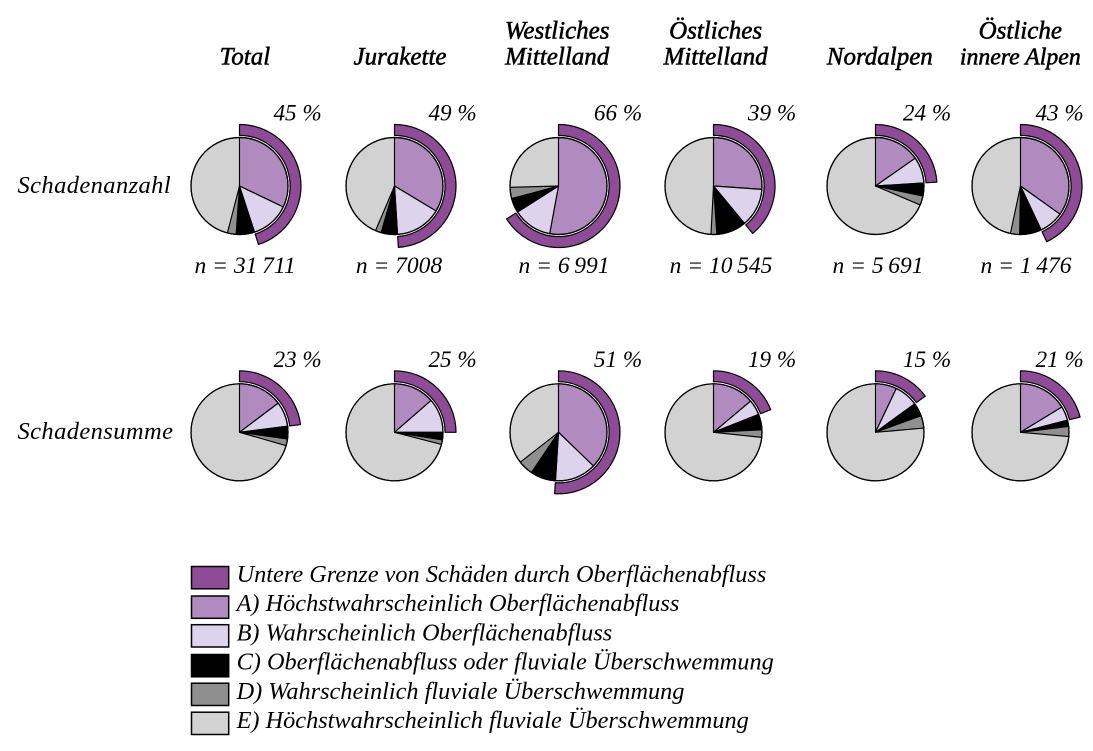  I want to click on svg-text: n = 7008, so click(399, 266).